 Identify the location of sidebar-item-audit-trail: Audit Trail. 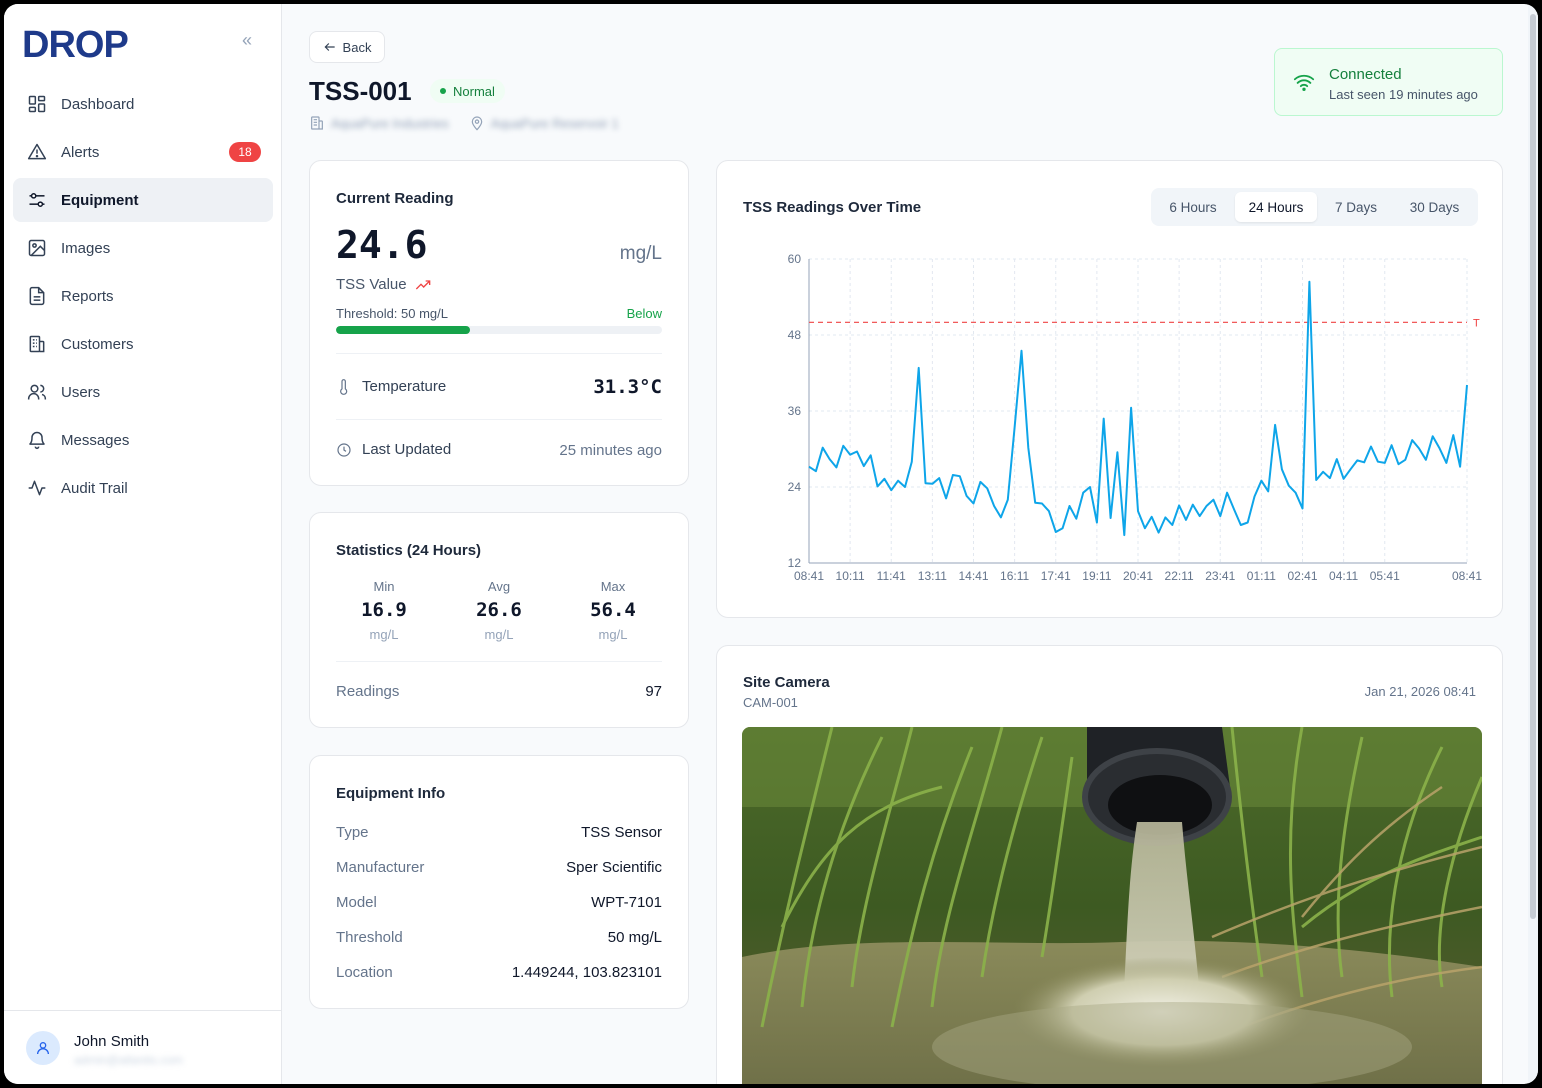
(143, 488).